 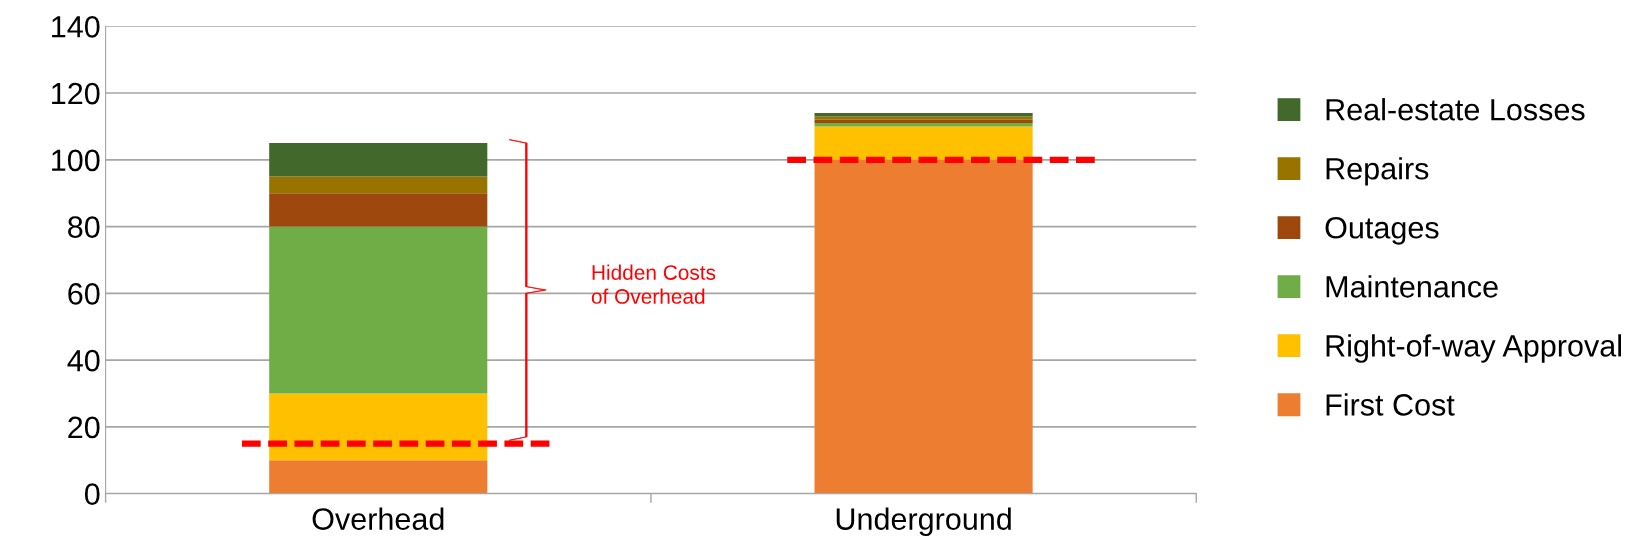 What do you see at coordinates (76, 93) in the screenshot?
I see `y-tick-label: 120` at bounding box center [76, 93].